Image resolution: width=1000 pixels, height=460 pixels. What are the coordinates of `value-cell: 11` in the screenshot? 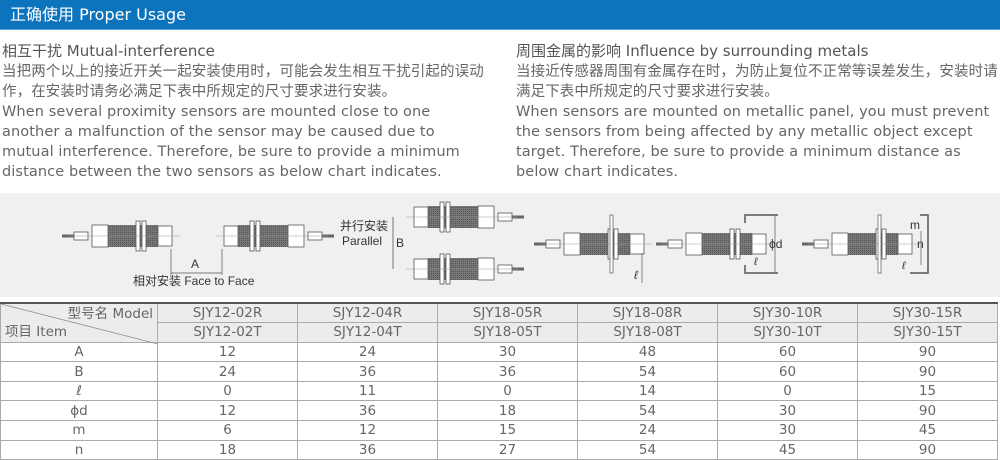 It's located at (367, 391).